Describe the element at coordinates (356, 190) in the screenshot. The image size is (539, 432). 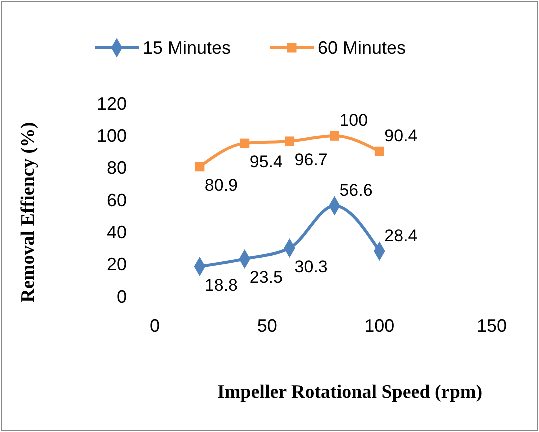
I see `data-label: 56.6` at that location.